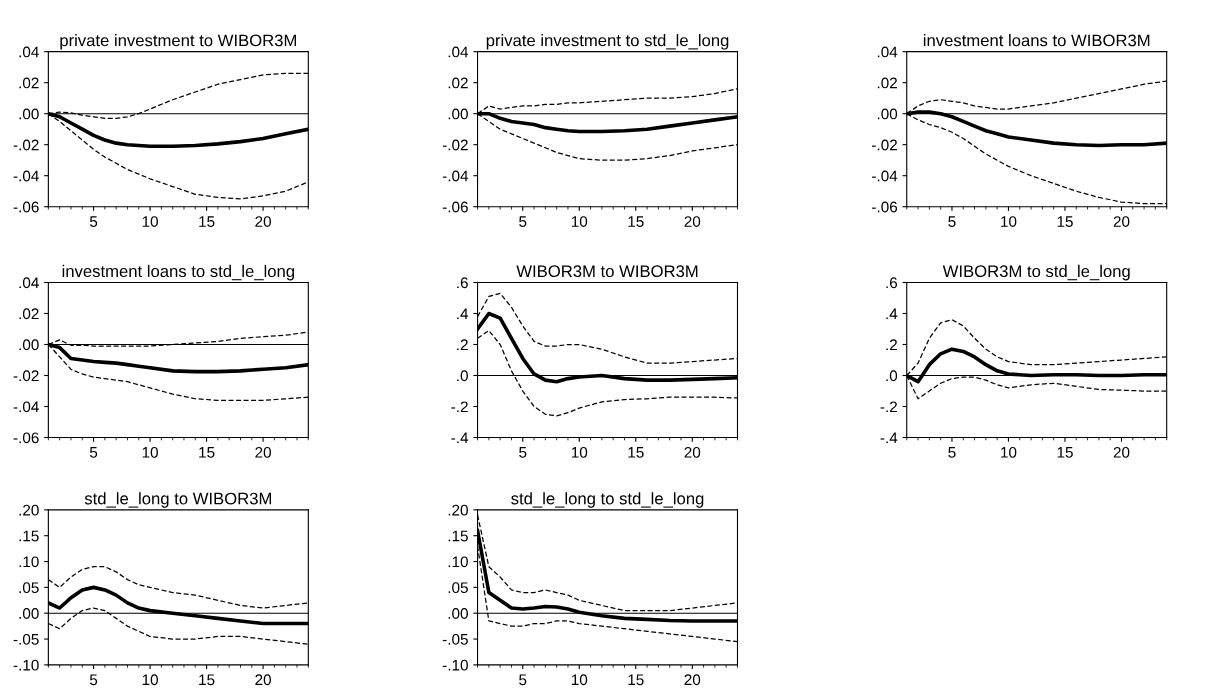  What do you see at coordinates (177, 500) in the screenshot?
I see `chart-title: std_le_long to WIBOR3M` at bounding box center [177, 500].